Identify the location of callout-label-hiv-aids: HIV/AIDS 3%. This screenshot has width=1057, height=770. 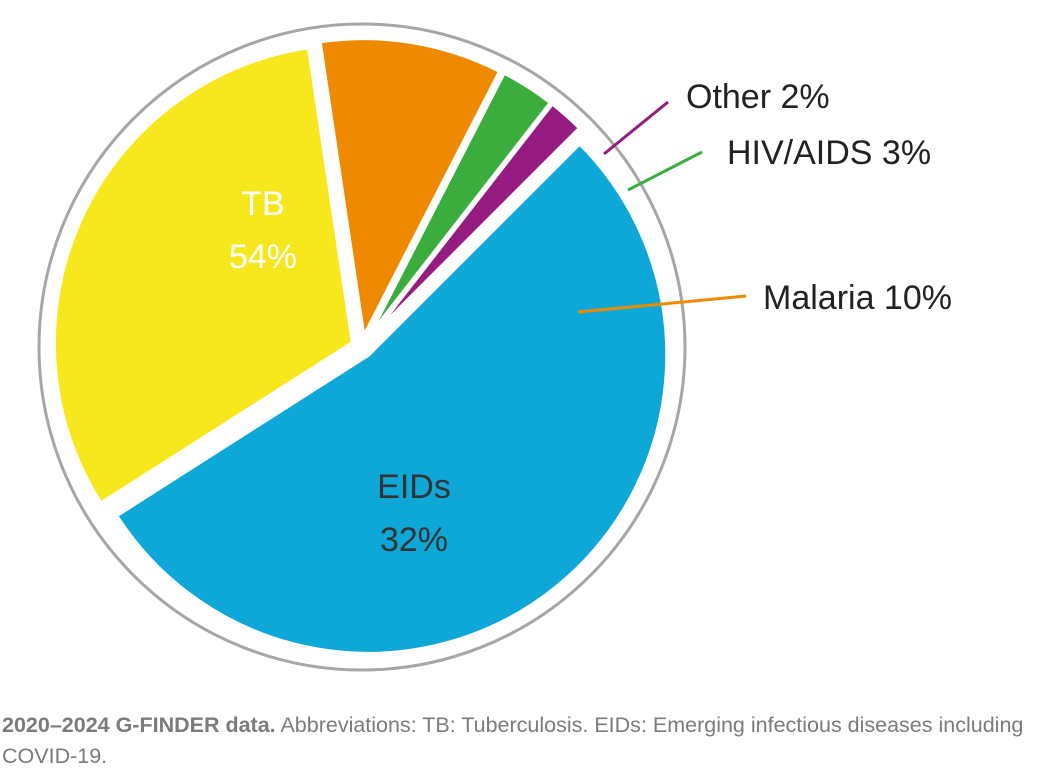
(829, 153).